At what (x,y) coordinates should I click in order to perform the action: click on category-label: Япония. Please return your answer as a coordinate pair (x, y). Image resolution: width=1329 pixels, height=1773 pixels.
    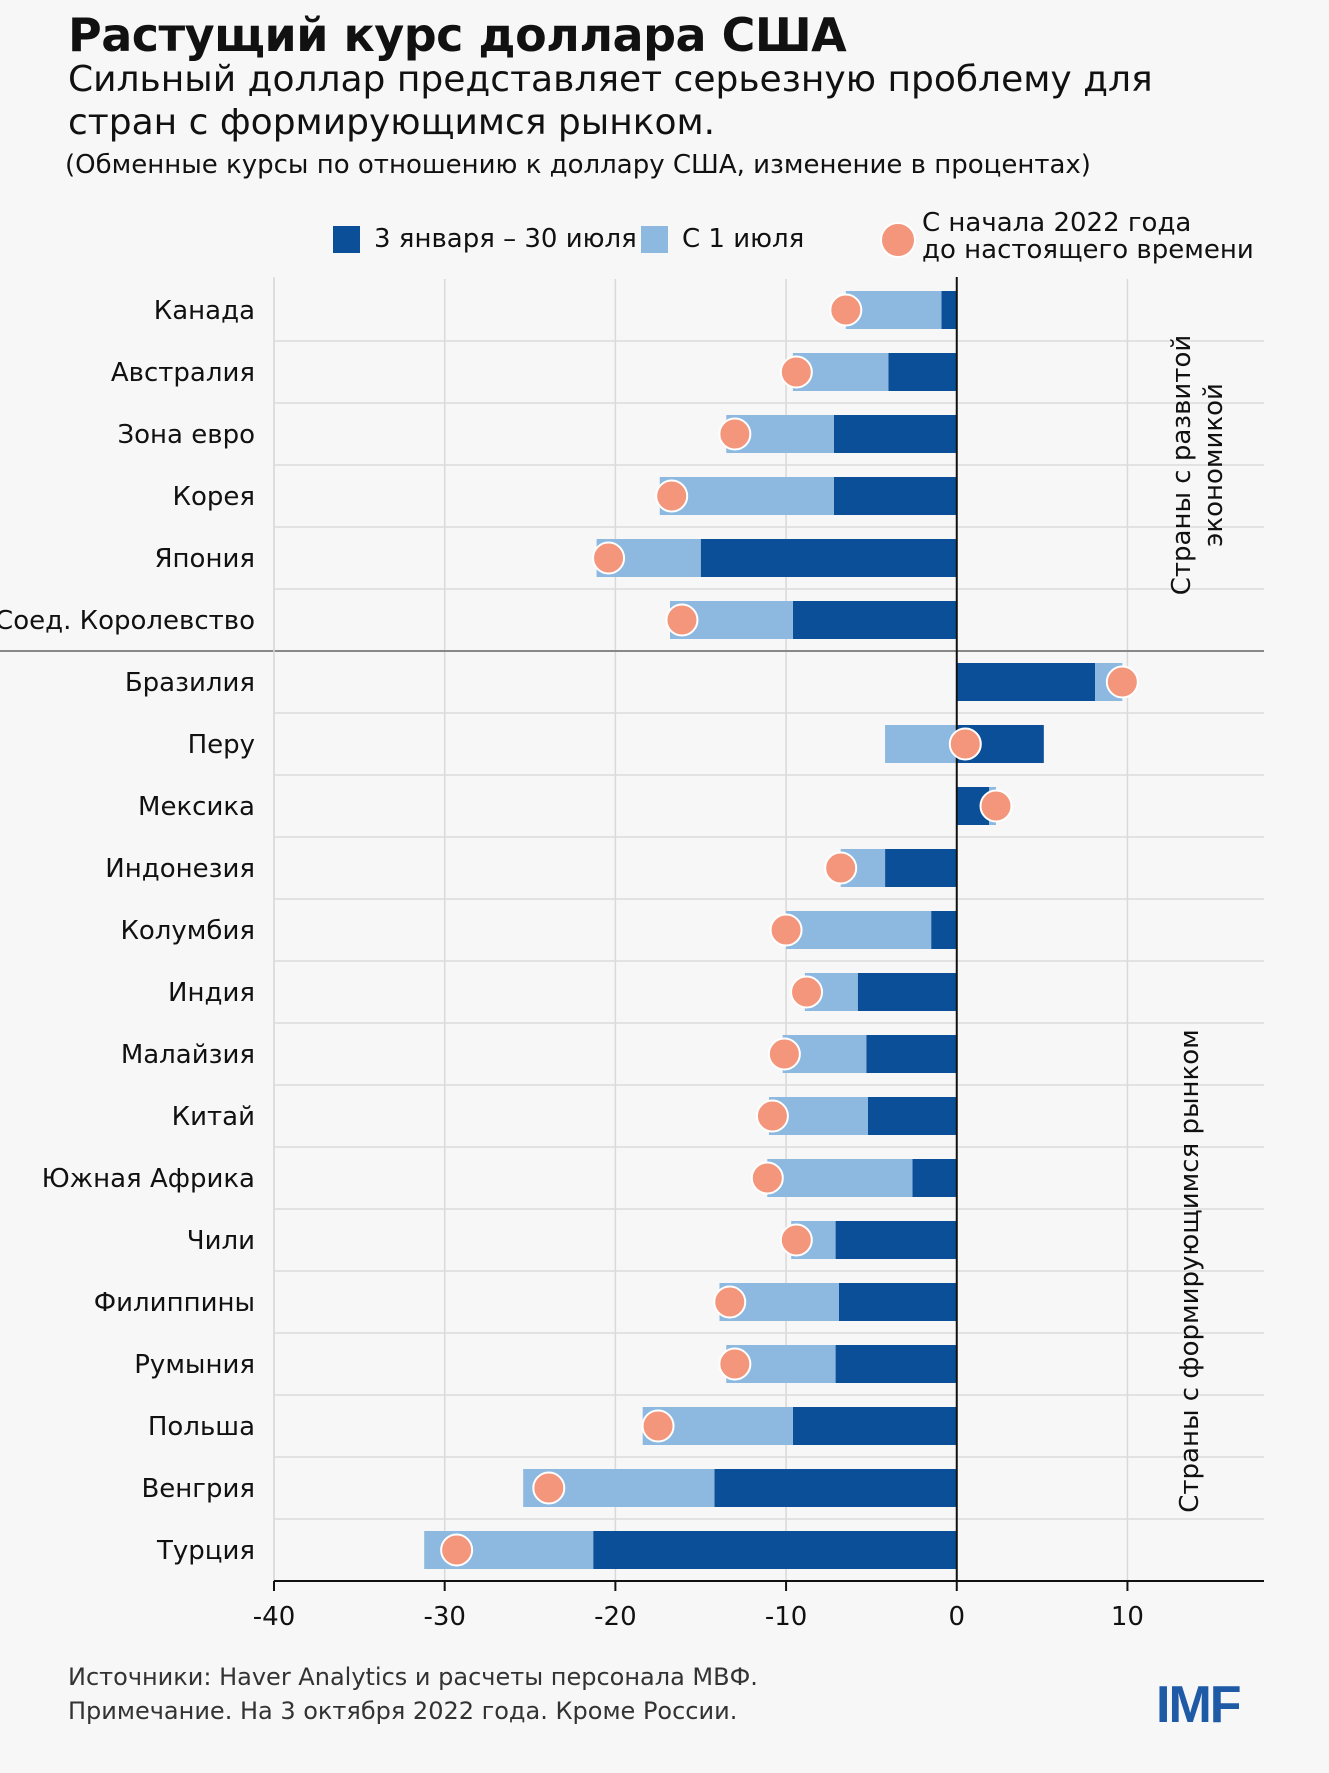
    Looking at the image, I should click on (204, 559).